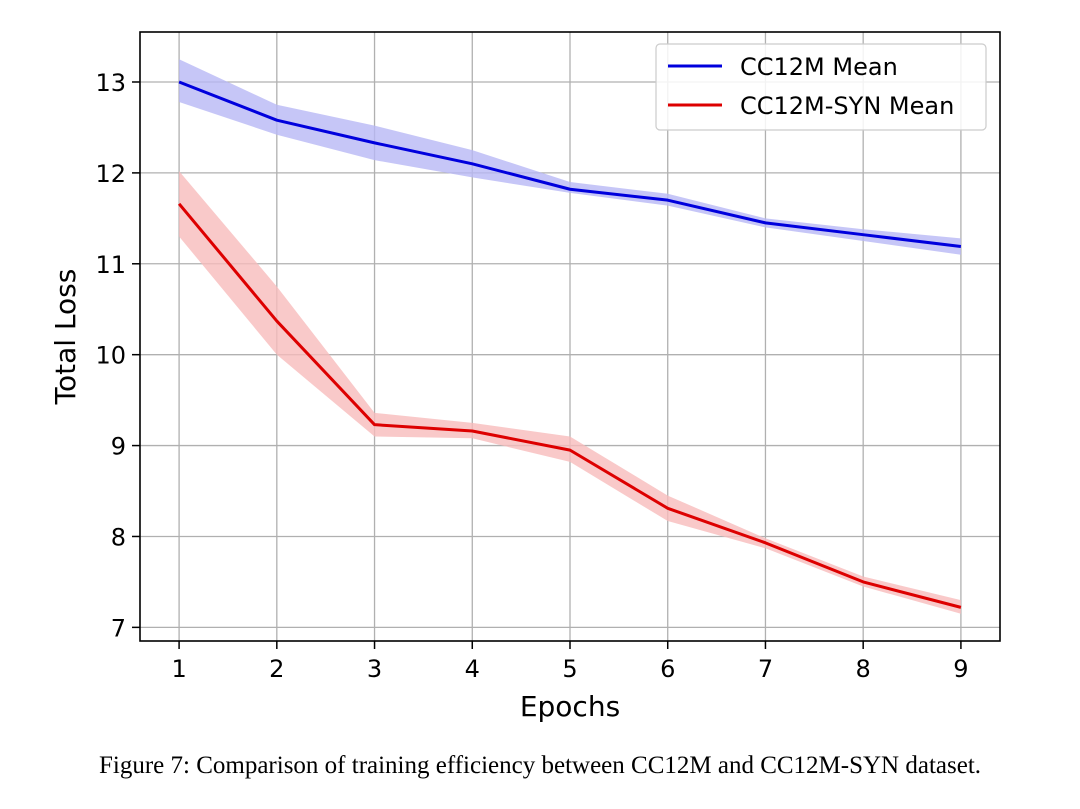 The image size is (1080, 809). Describe the element at coordinates (569, 669) in the screenshot. I see `x-tick-label: 5` at that location.